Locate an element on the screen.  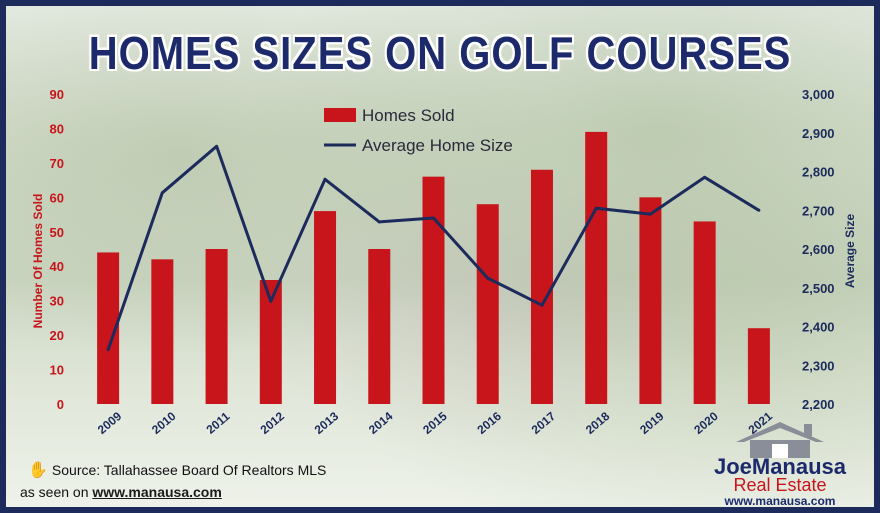
left-tick-label: 50 is located at coordinates (57, 232).